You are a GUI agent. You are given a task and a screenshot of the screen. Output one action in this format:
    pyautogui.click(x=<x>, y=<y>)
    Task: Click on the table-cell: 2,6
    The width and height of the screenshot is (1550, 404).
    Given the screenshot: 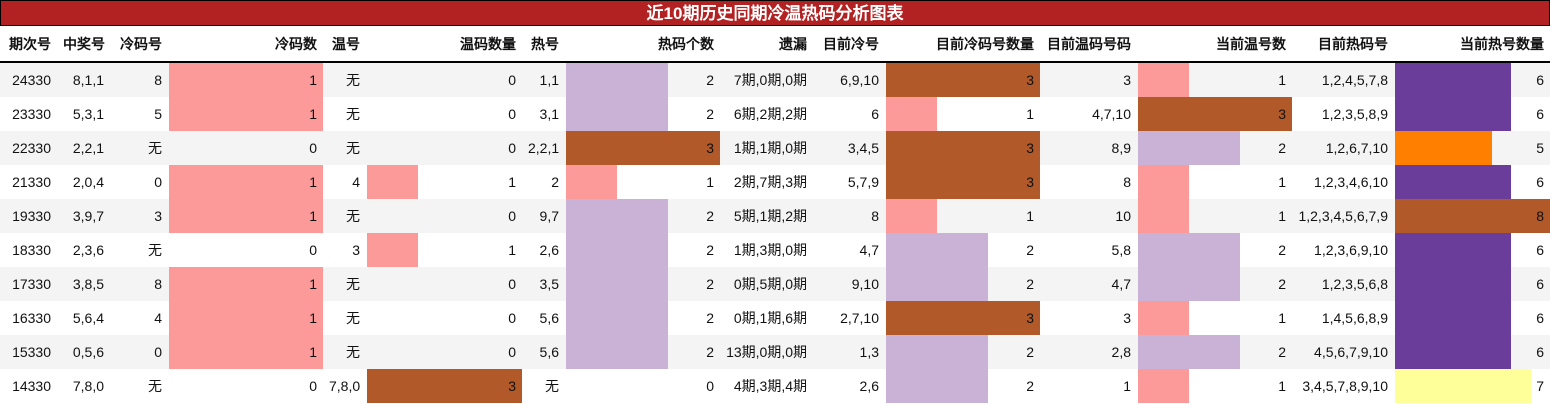 What is the action you would take?
    pyautogui.click(x=543, y=250)
    